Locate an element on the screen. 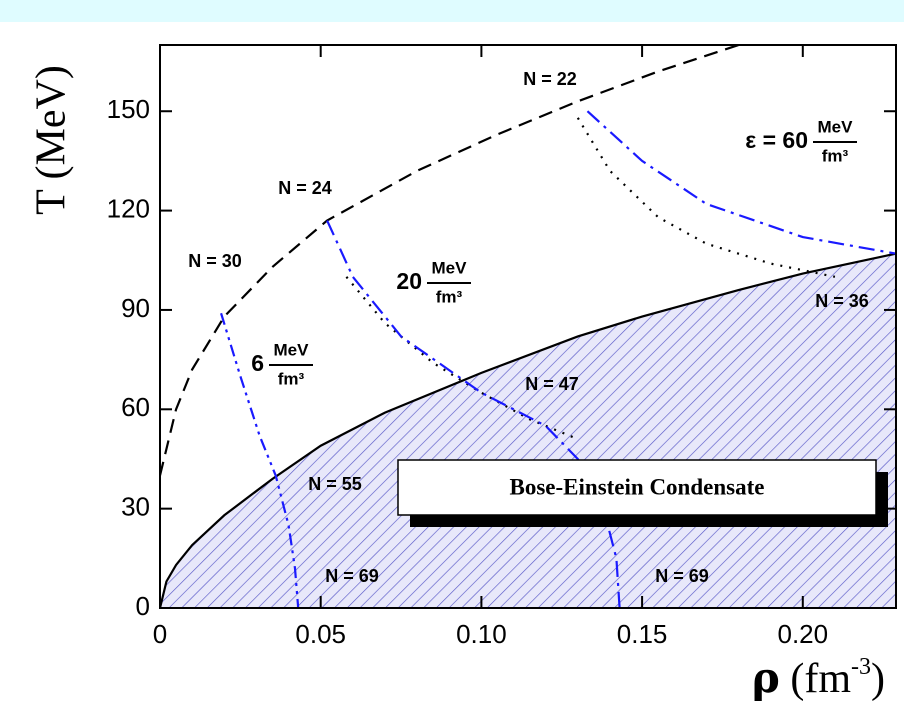 Image resolution: width=904 pixels, height=714 pixels. x-tick-label: 0.05 is located at coordinates (320, 634).